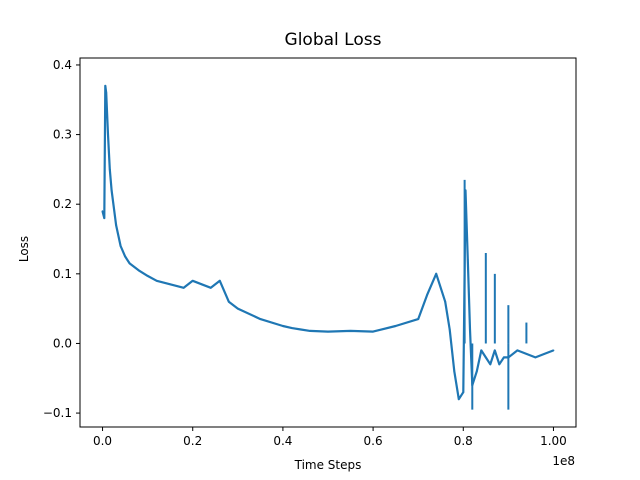  Describe the element at coordinates (62, 135) in the screenshot. I see `y-tick-label: 0.3` at that location.